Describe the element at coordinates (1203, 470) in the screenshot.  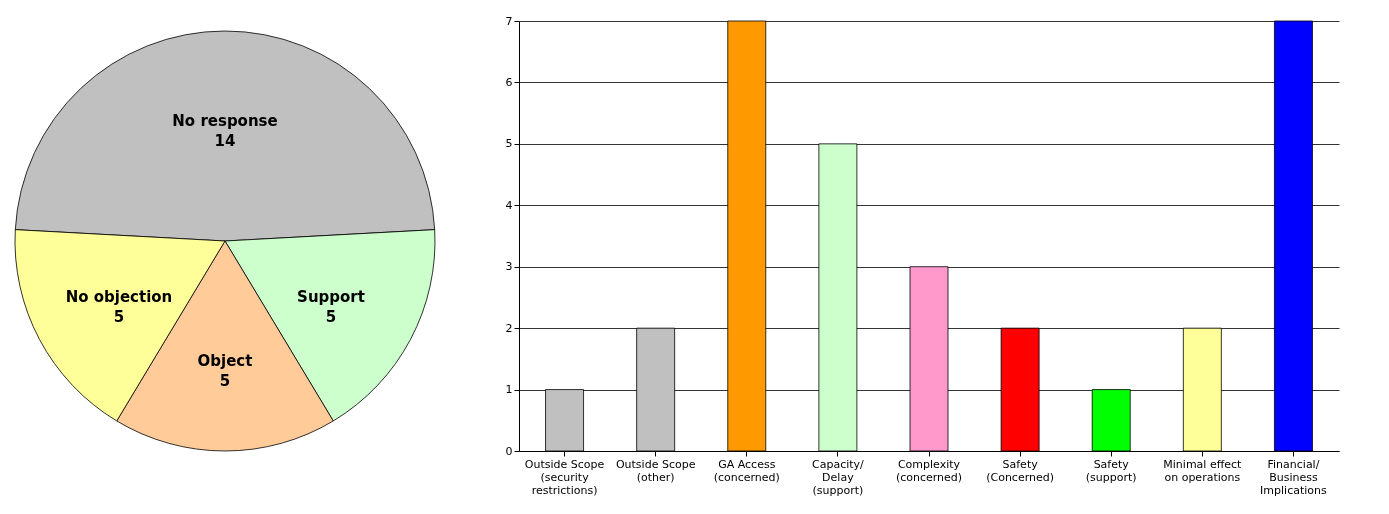
I see `x-tick-label: Minimal effect on operations` at that location.